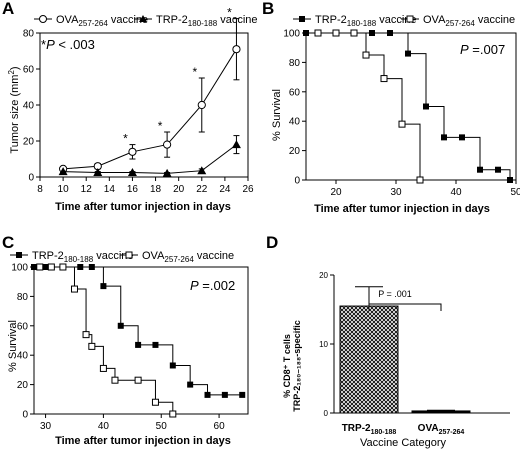 Image resolution: width=520 pixels, height=454 pixels. What do you see at coordinates (295, 63) in the screenshot?
I see `b-y-tick-label-4: 80` at bounding box center [295, 63].